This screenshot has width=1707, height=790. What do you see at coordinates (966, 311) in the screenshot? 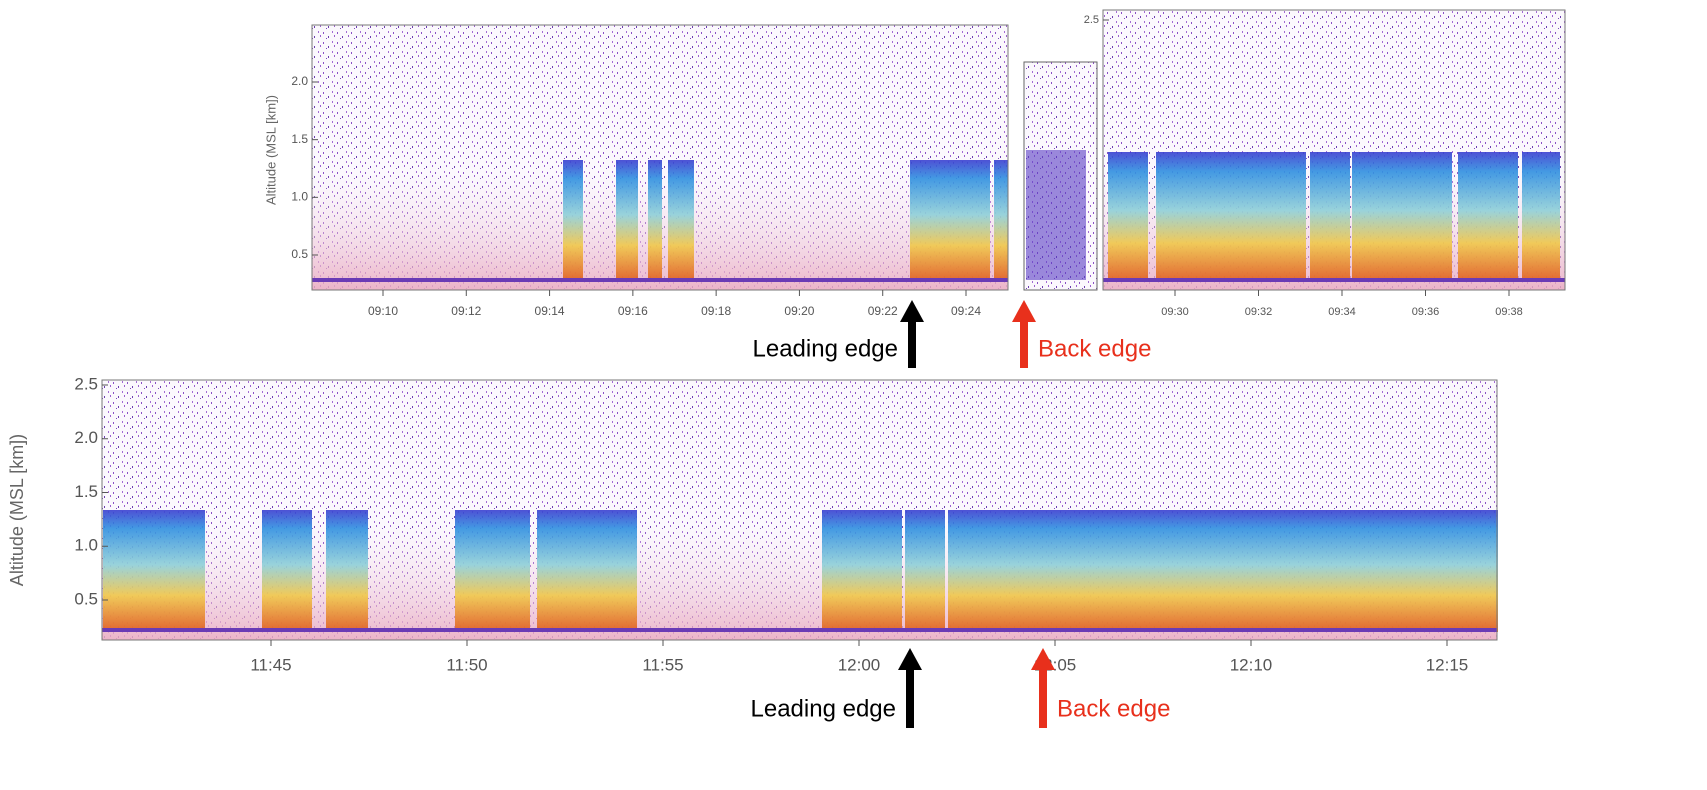
I see `x-tick-label: 09:24` at bounding box center [966, 311].